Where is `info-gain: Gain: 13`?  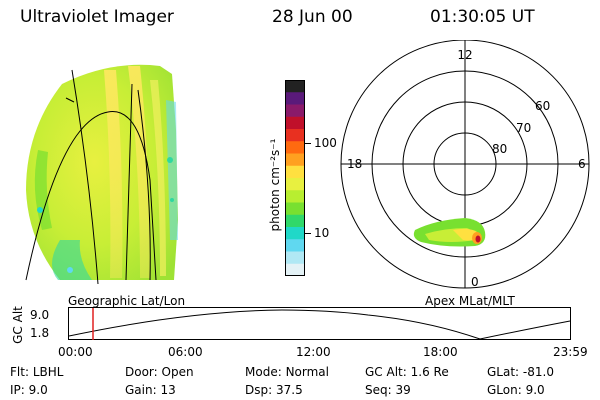
info-gain: Gain: 13 is located at coordinates (150, 390).